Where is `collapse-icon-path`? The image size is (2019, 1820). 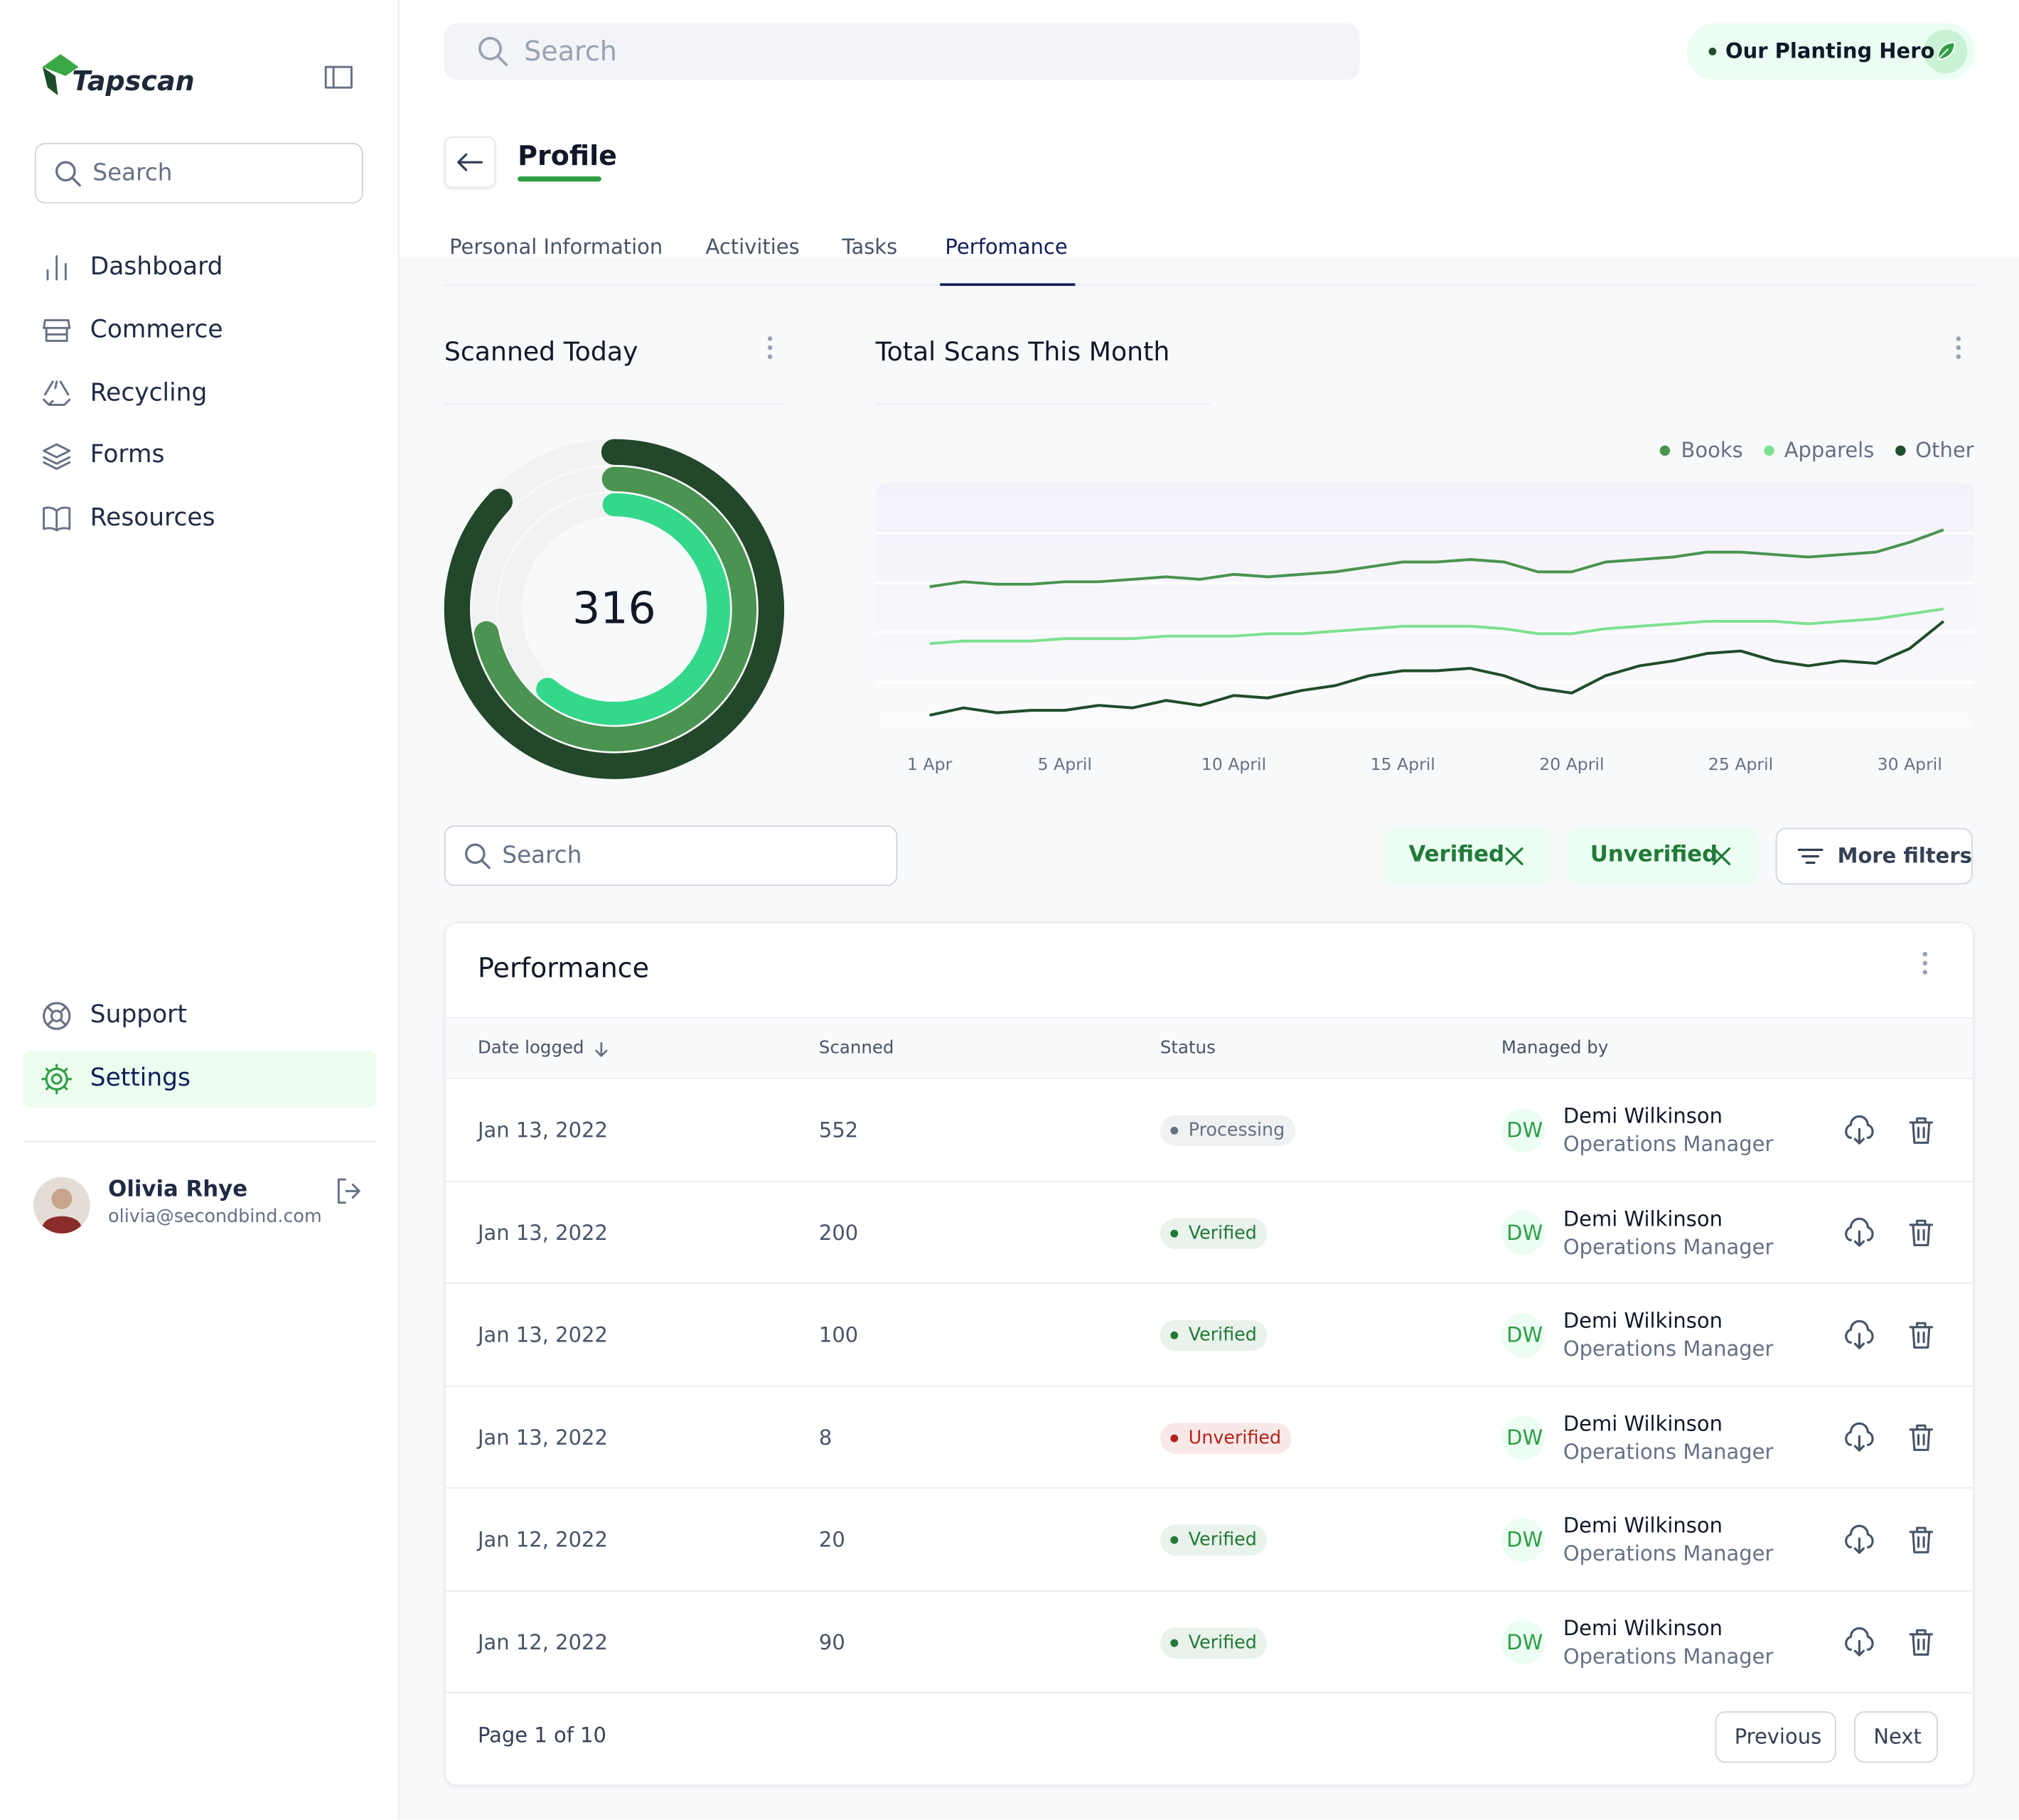 collapse-icon-path is located at coordinates (338, 77).